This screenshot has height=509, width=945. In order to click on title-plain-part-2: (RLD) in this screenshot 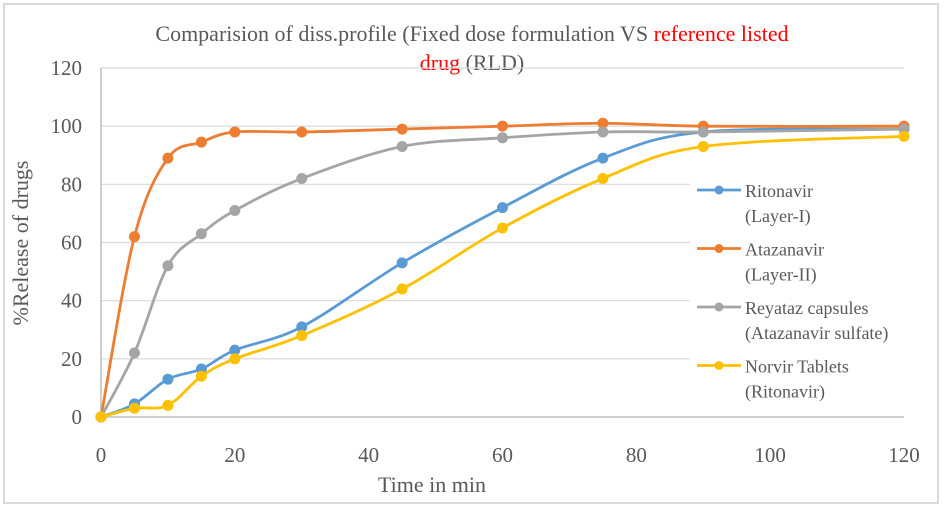, I will do `click(492, 62)`.